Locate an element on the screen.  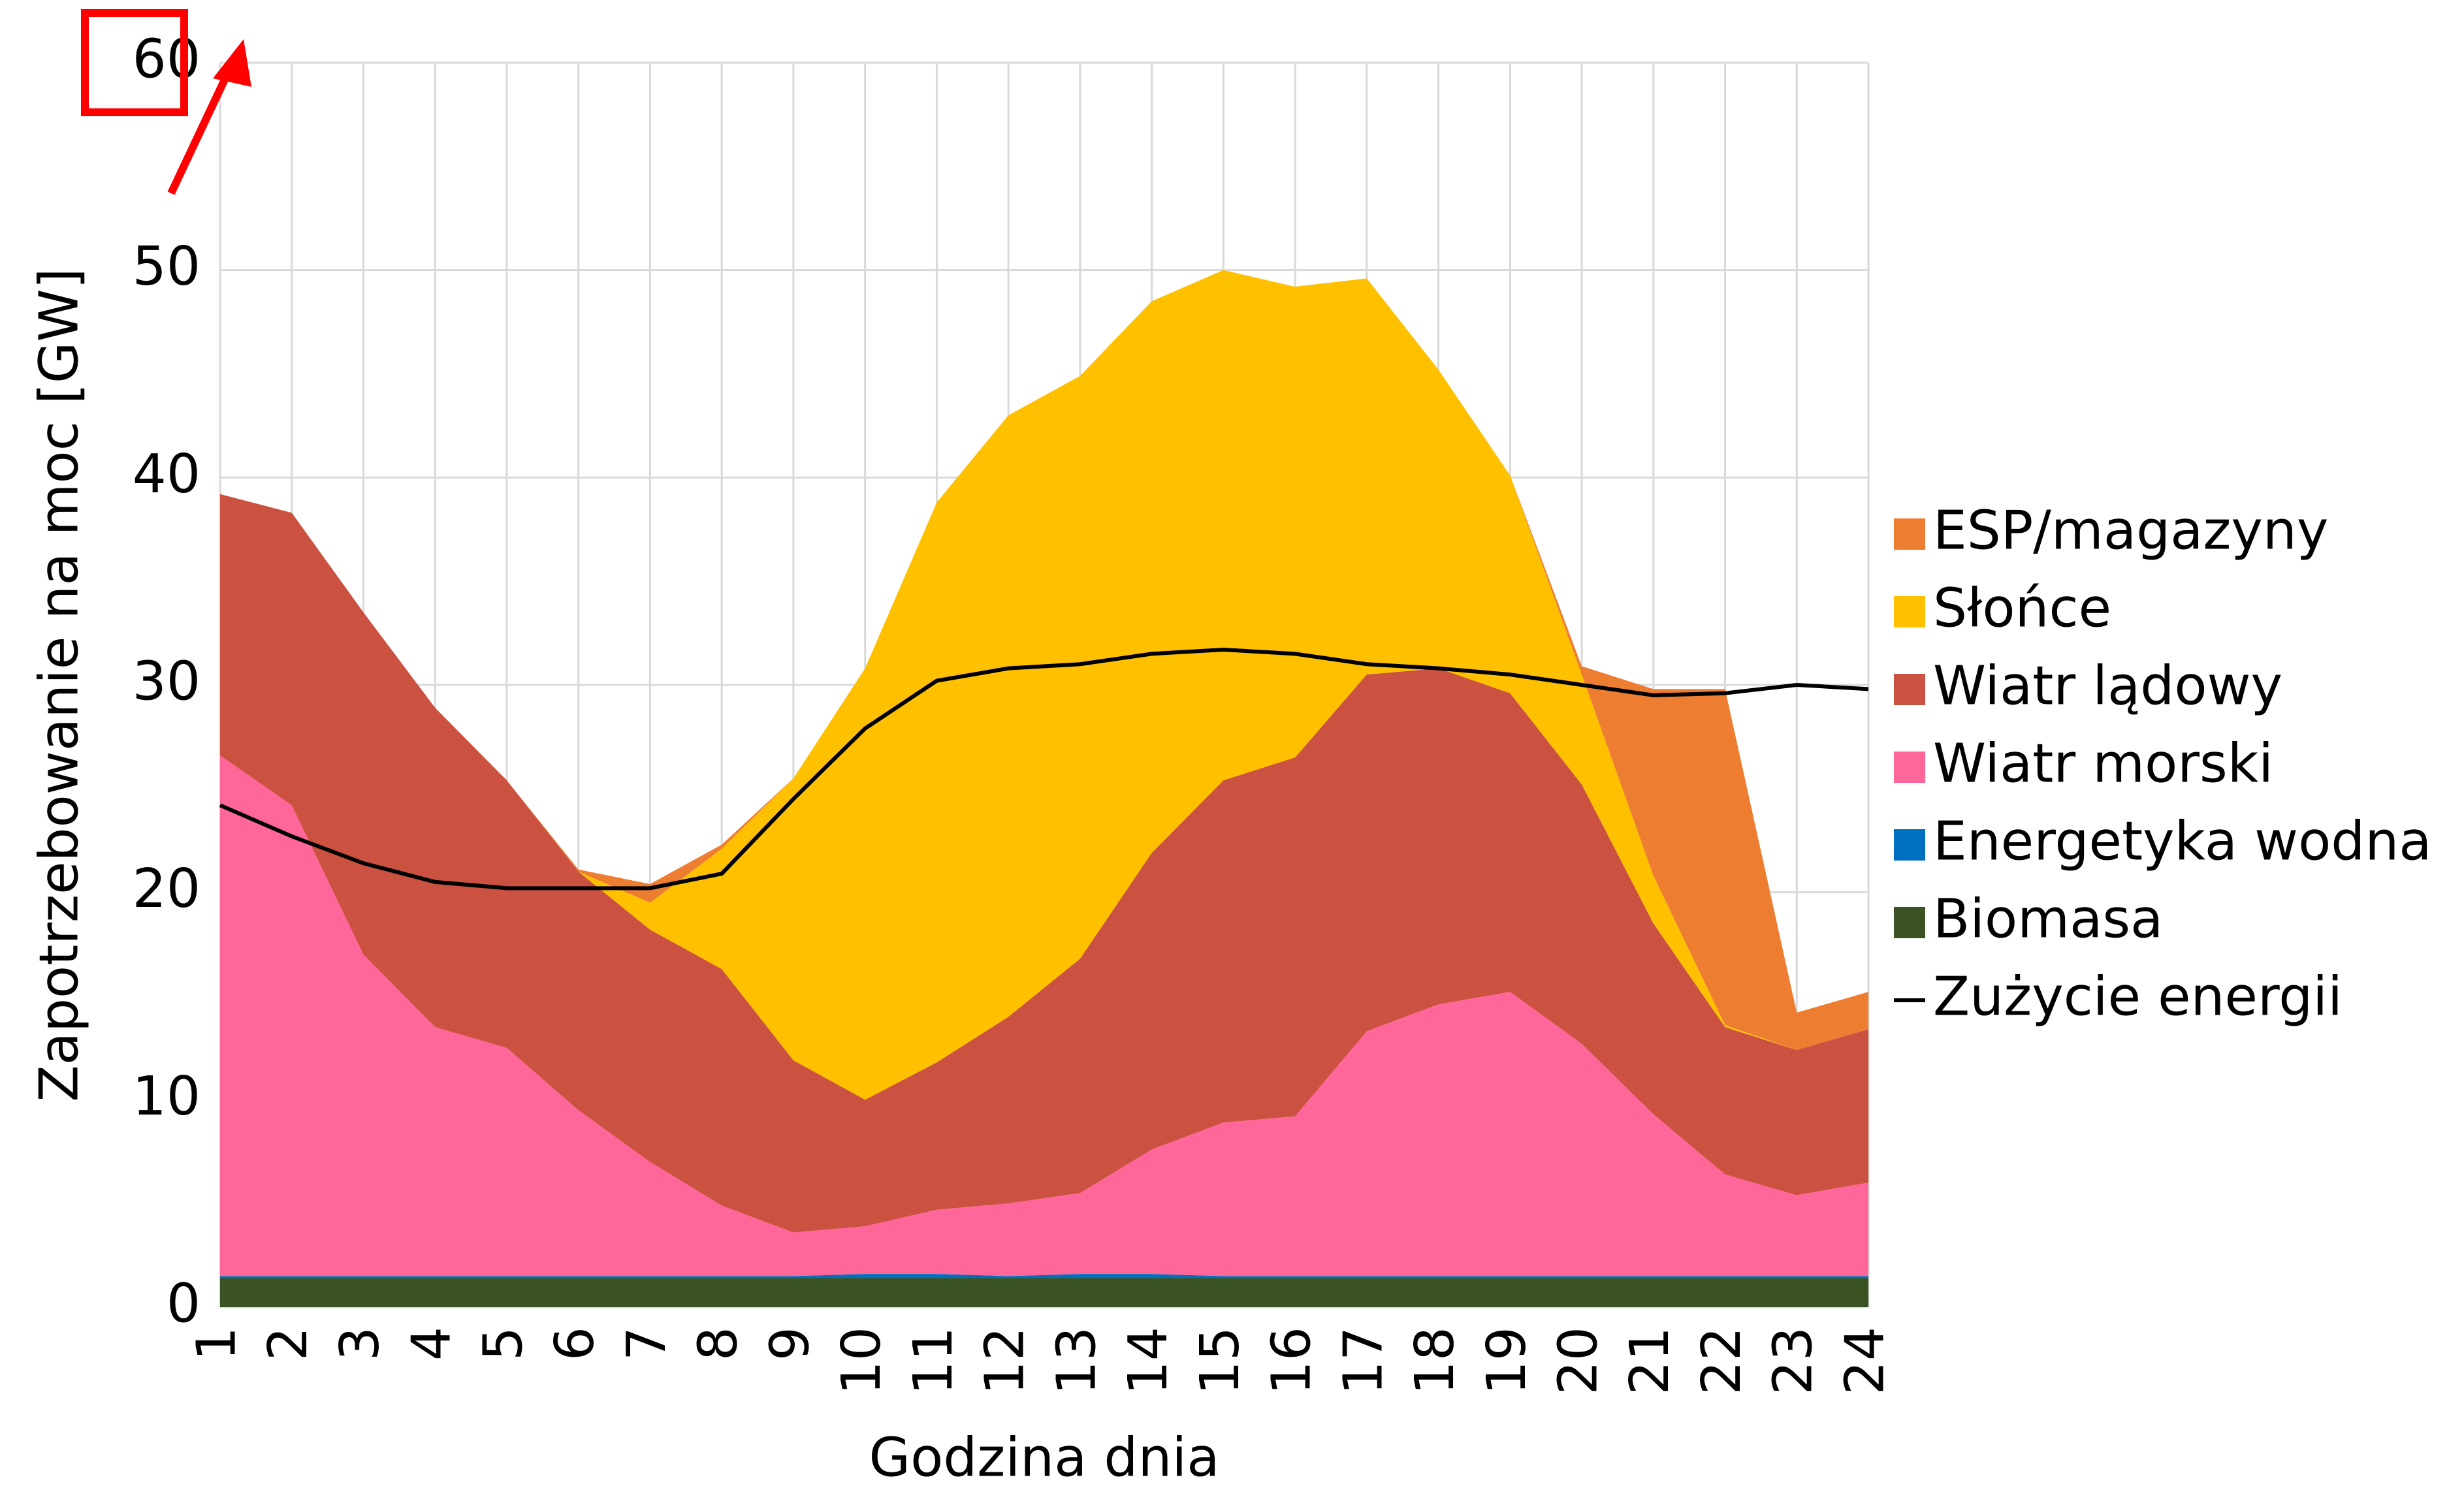
x-tick-label: 12 is located at coordinates (1005, 1361).